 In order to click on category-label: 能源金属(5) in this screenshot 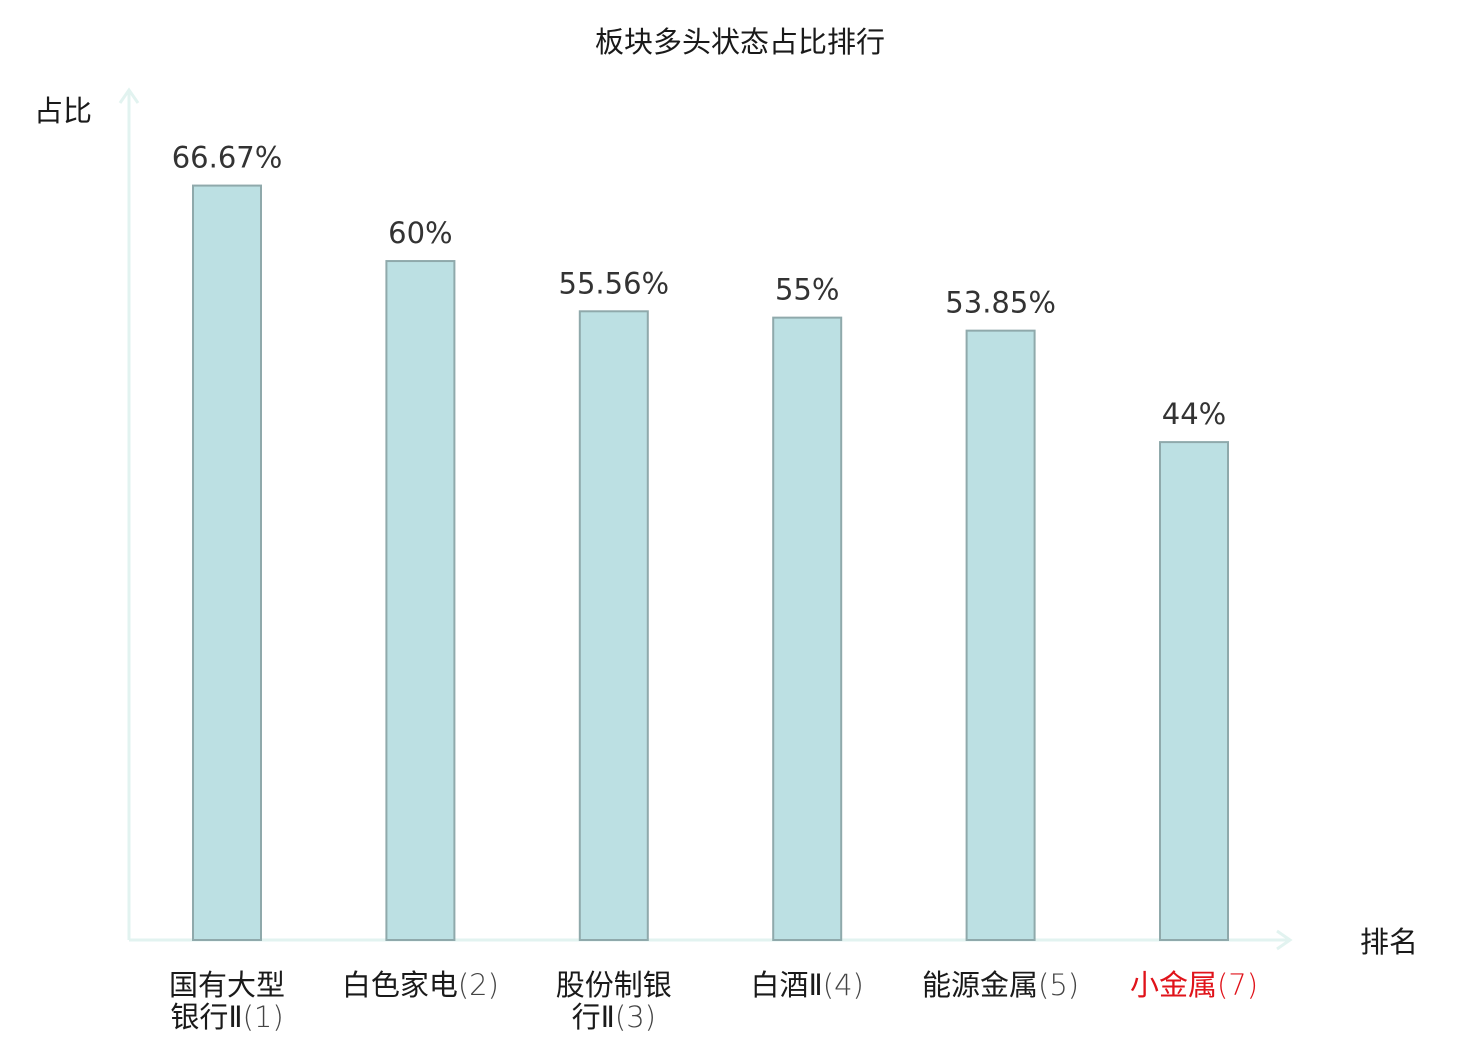, I will do `click(1000, 985)`.